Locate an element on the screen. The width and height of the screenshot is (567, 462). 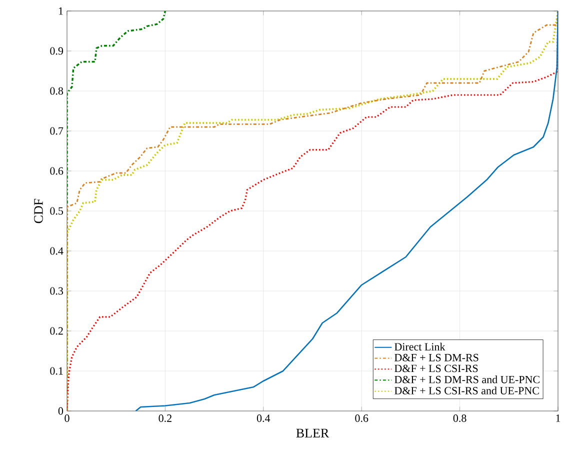
y-tick-label: 0.4 is located at coordinates (57, 251).